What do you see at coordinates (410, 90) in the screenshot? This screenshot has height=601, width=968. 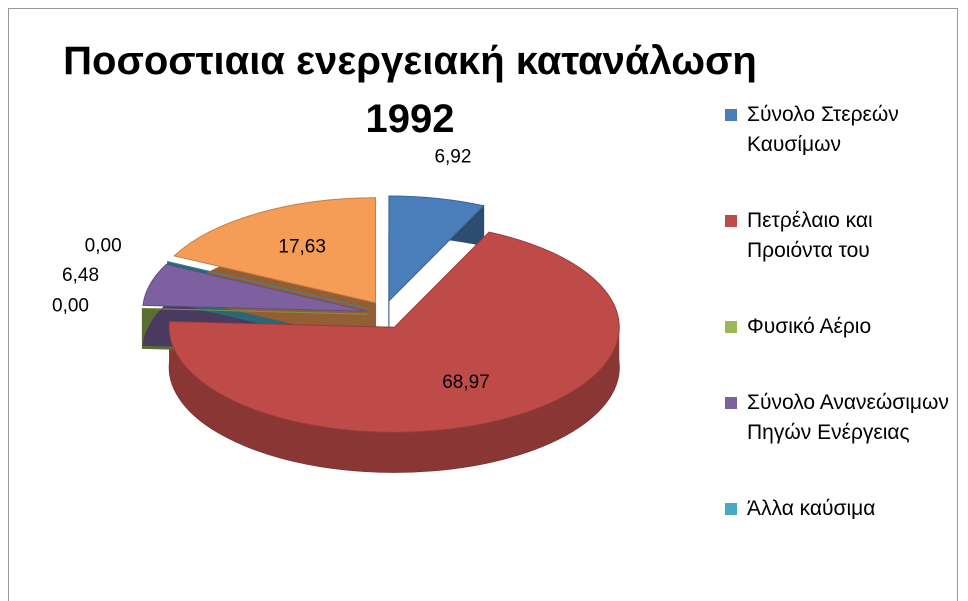 I see `chart-title: Ποσοστιαια ενεργειακή κατανάλωση 1992` at bounding box center [410, 90].